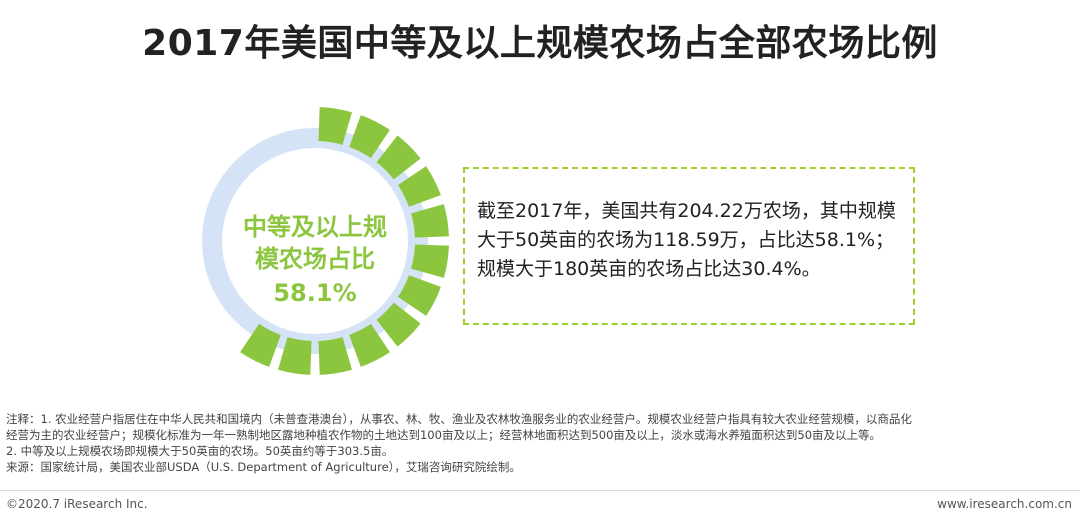 Image resolution: width=1080 pixels, height=523 pixels. Describe the element at coordinates (314, 293) in the screenshot. I see `center-value-label: 58.1%` at that location.